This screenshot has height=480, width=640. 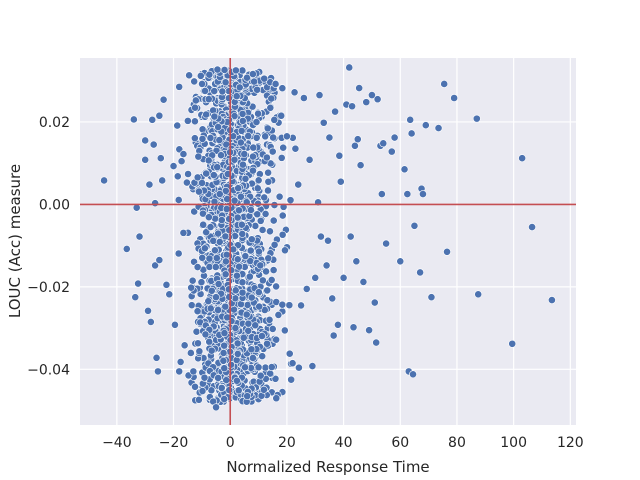 I want to click on x-tick-label: 100, so click(x=513, y=443).